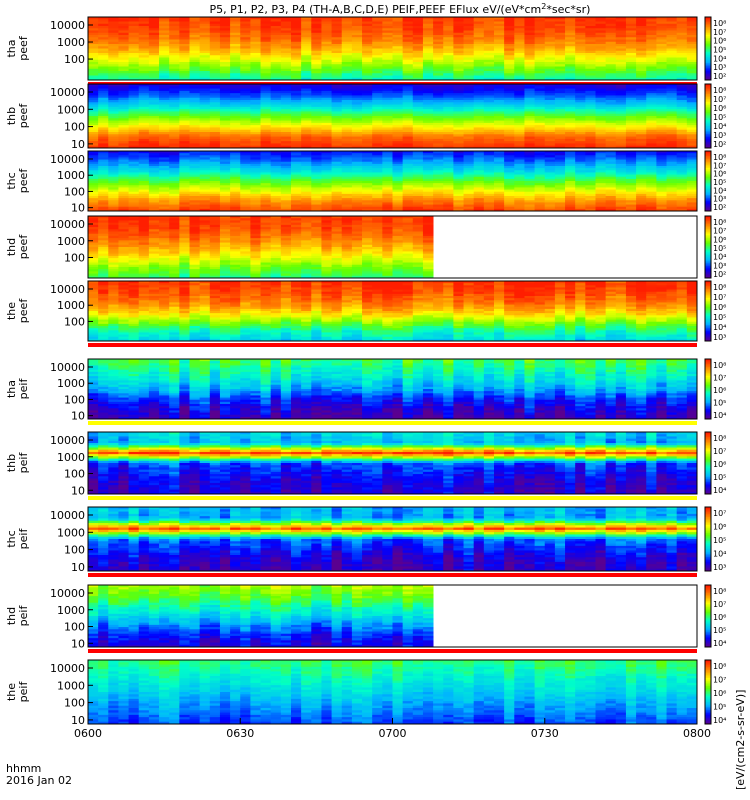  Describe the element at coordinates (708, 116) in the screenshot. I see `colorbar-frame` at that location.